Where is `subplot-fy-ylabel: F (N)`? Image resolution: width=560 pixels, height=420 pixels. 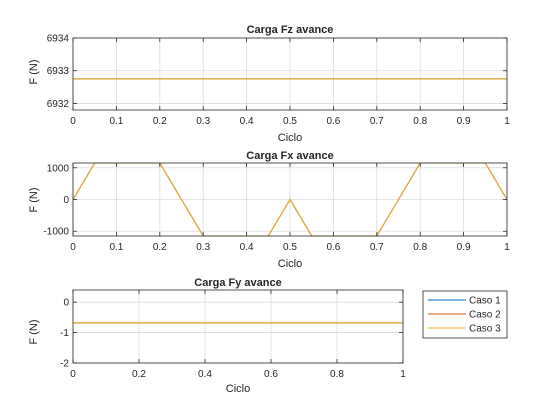 subplot-fy-ylabel: F (N) is located at coordinates (34, 331).